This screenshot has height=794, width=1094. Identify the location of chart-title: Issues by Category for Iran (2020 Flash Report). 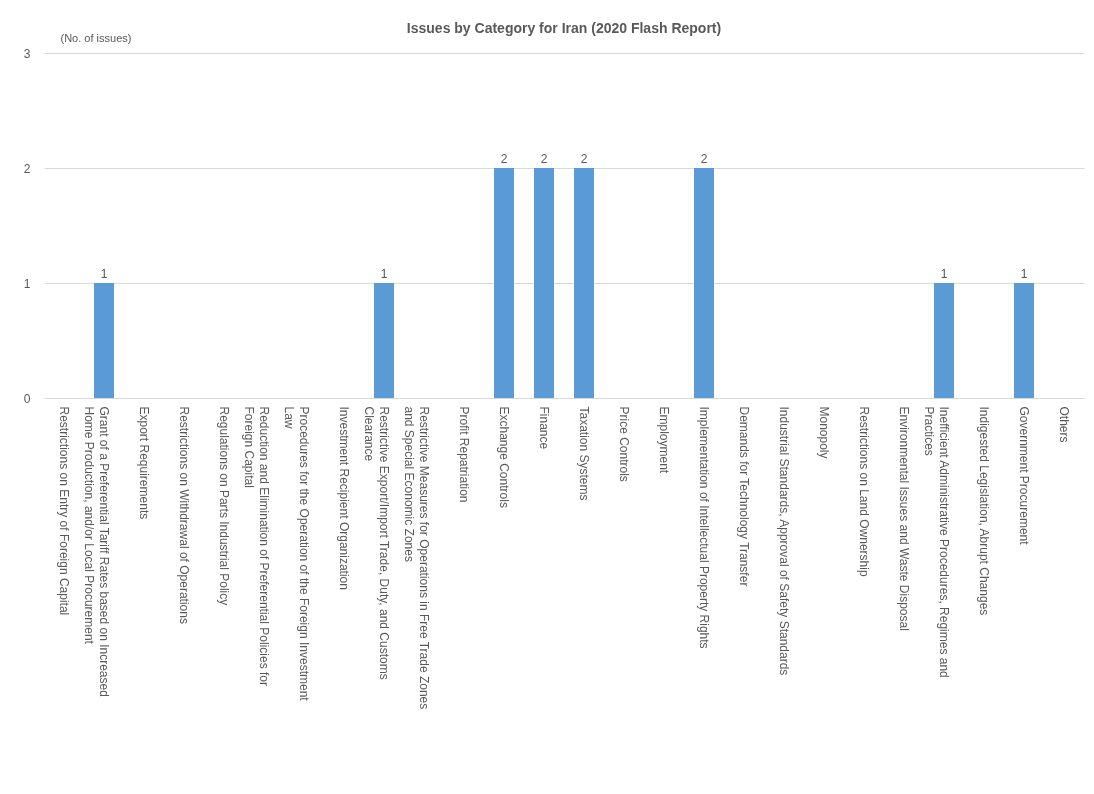
(564, 28).